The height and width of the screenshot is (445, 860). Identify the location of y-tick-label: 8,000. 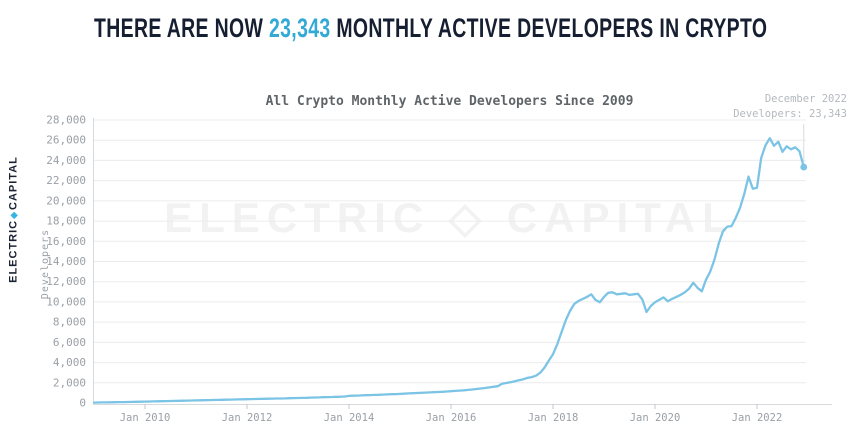
(69, 322).